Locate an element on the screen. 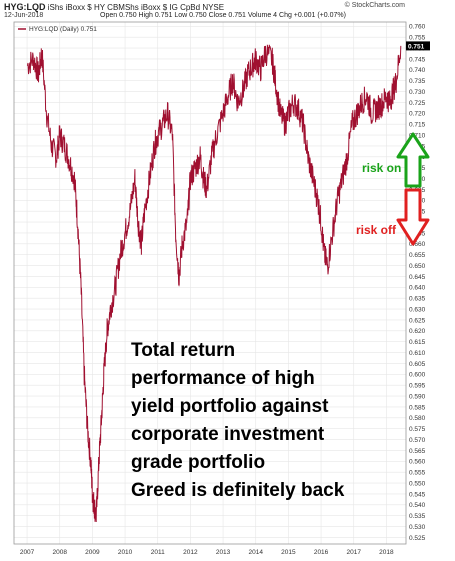 This screenshot has width=455, height=561. brand: © StockCharts.com is located at coordinates (374, 5).